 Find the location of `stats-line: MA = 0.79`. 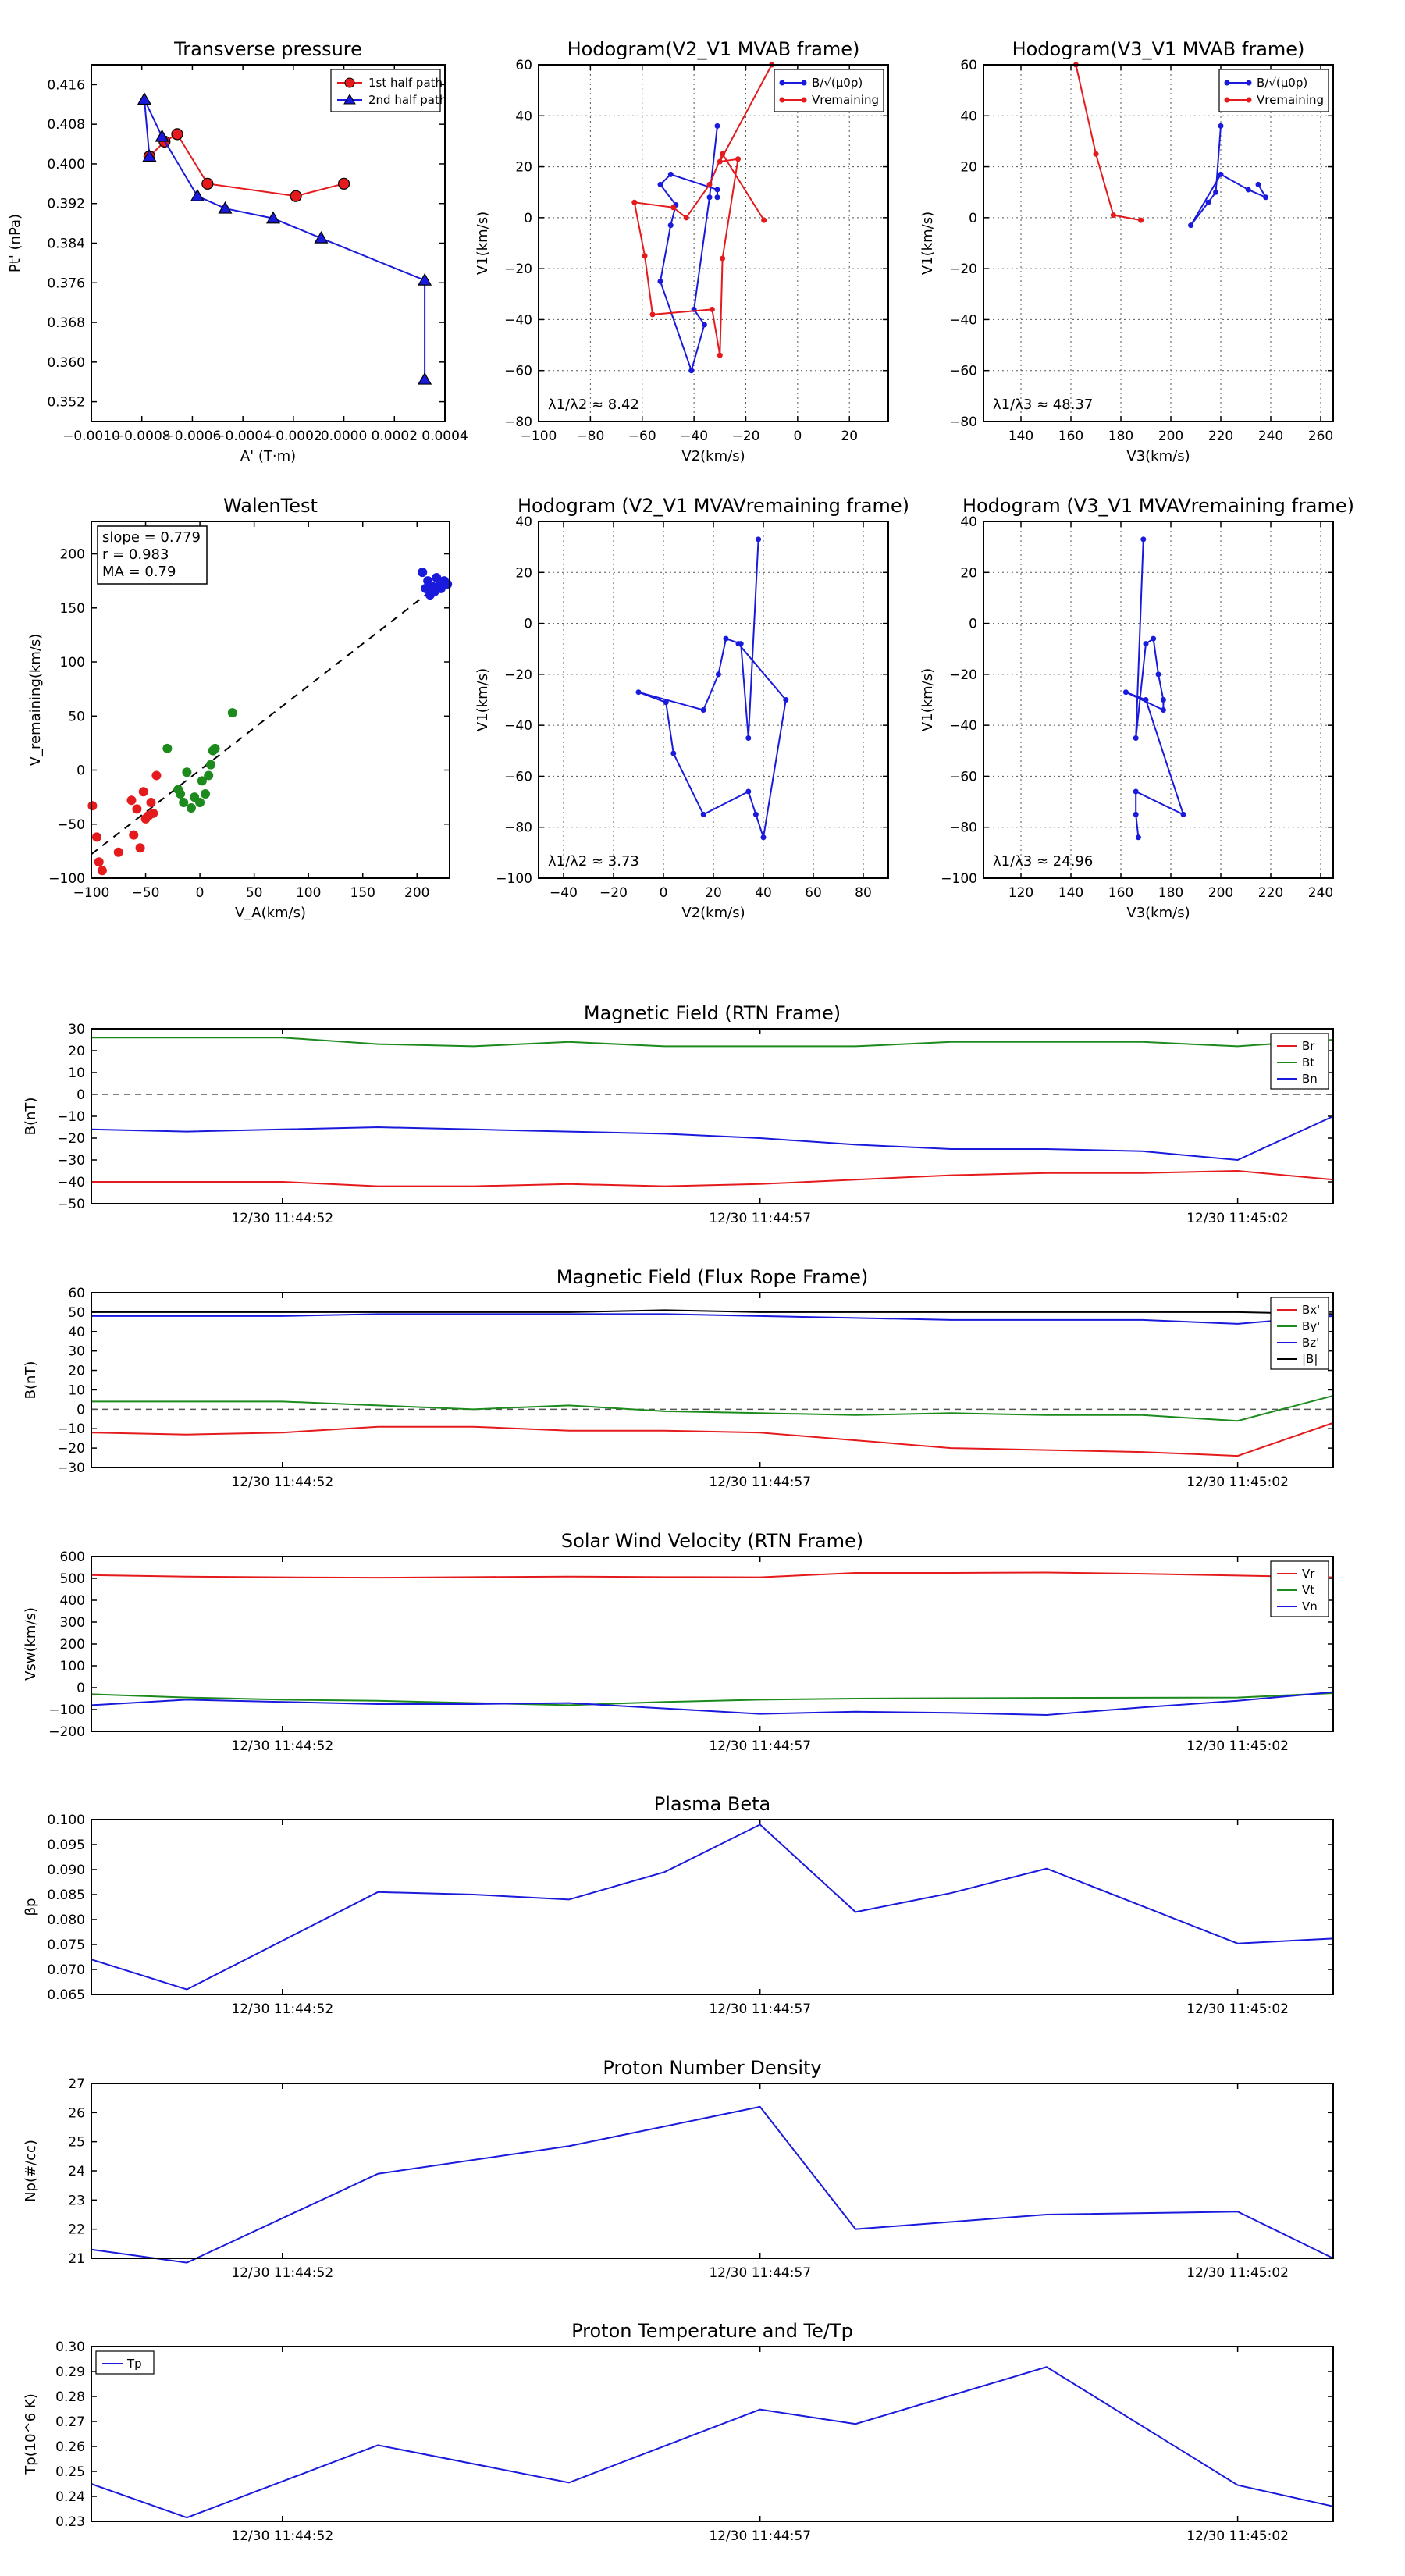

stats-line: MA = 0.79 is located at coordinates (139, 572).